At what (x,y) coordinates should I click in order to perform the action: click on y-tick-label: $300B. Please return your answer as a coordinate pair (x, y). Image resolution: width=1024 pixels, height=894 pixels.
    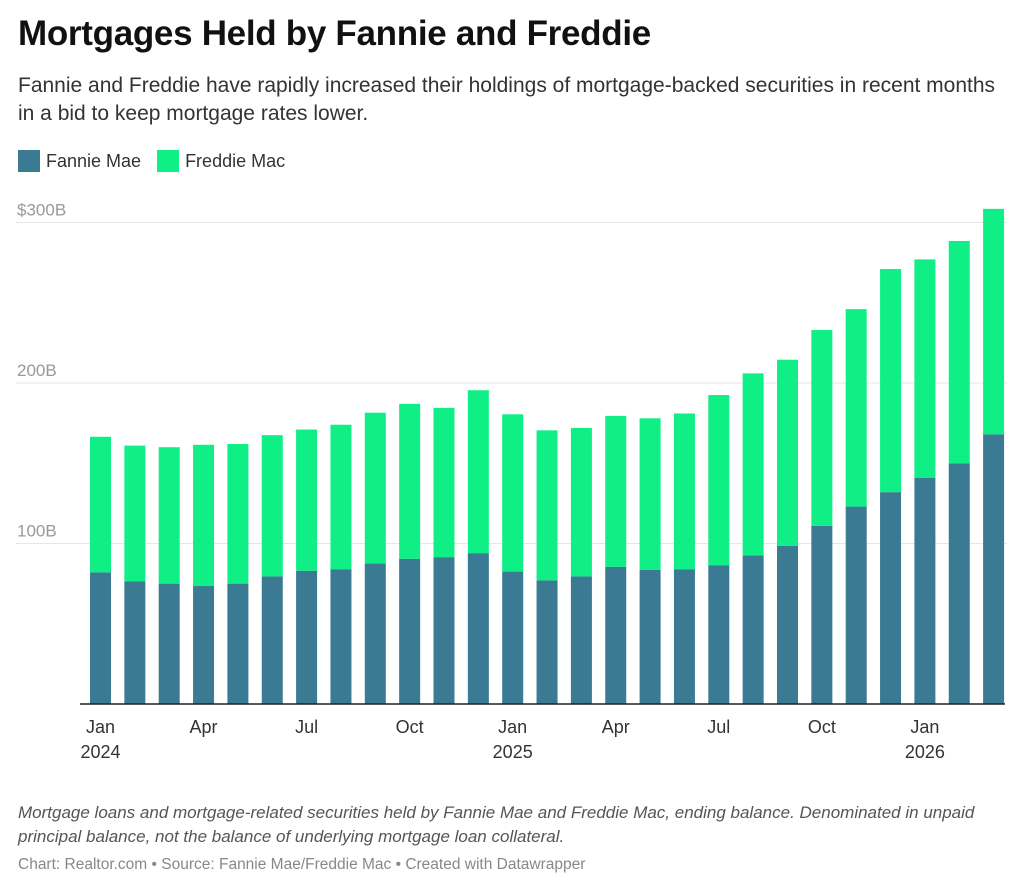
    Looking at the image, I should click on (41, 210).